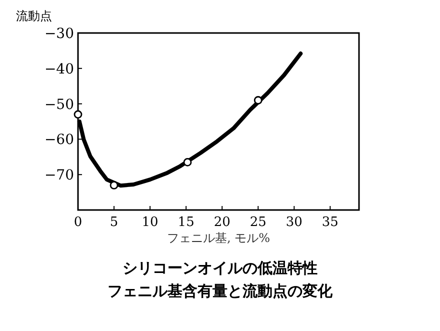 This screenshot has width=440, height=331. What do you see at coordinates (59, 104) in the screenshot?
I see `y-tick-label: −50` at bounding box center [59, 104].